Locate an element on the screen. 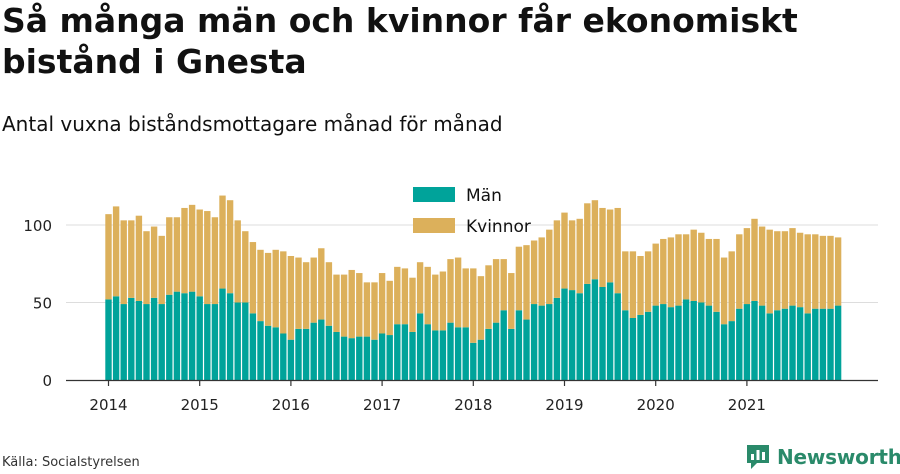  x-tick-label: 2015 is located at coordinates (200, 405).